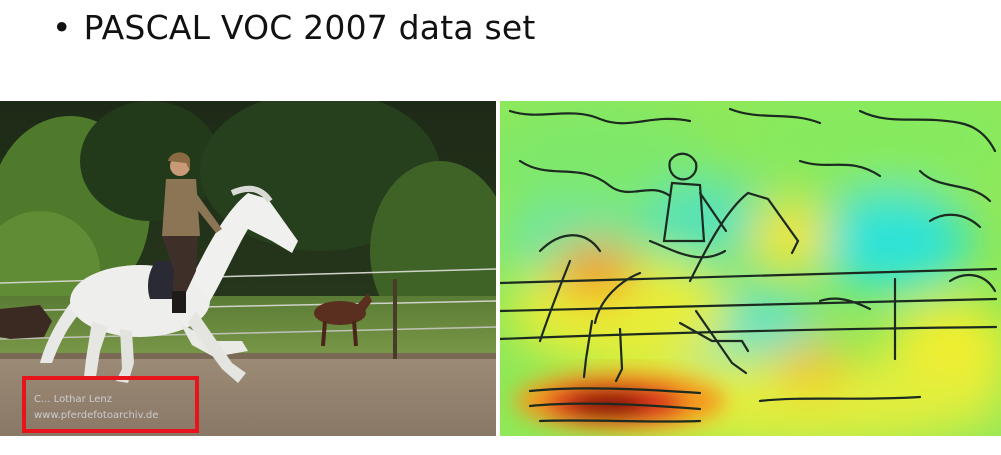  I want to click on title-text: PASCAL VOC 2007 data set, so click(309, 27).